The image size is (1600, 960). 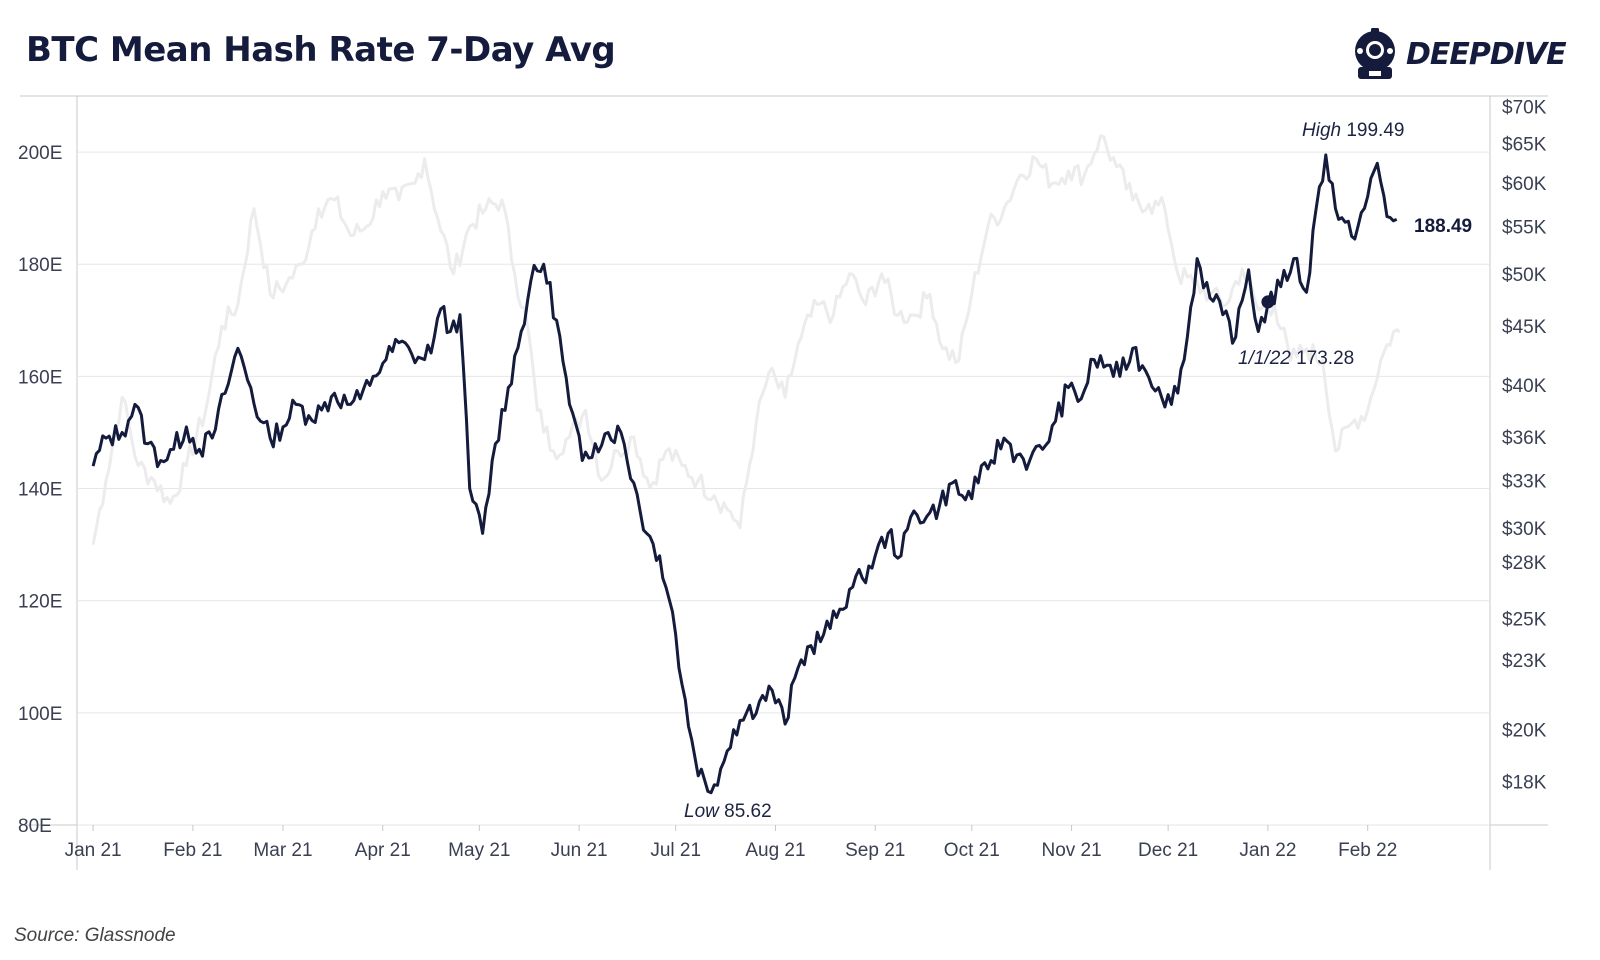 I want to click on y-right-tick-label: $60K, so click(x=1524, y=184).